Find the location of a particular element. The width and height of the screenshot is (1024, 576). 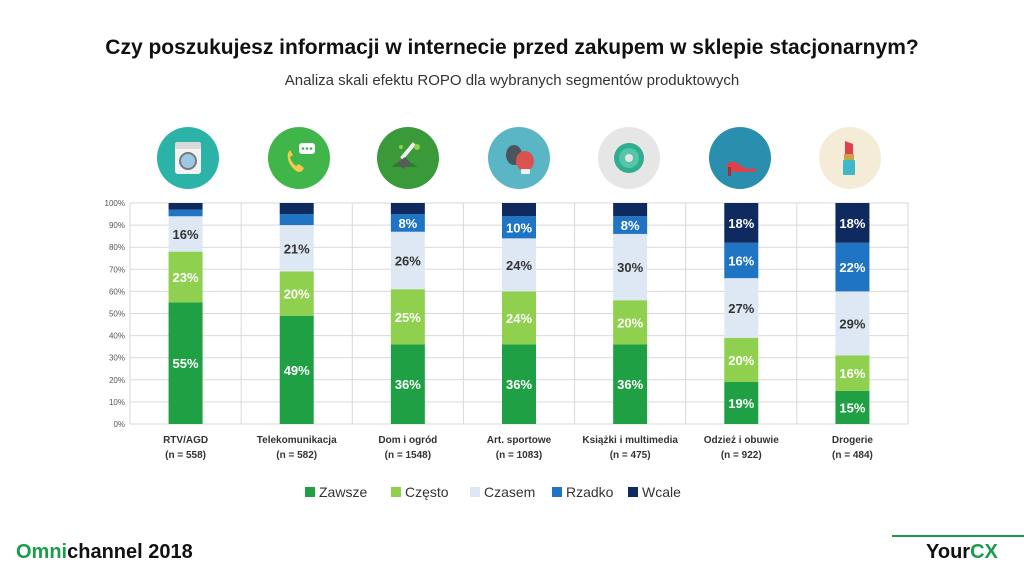

data-label: 19% is located at coordinates (741, 403).